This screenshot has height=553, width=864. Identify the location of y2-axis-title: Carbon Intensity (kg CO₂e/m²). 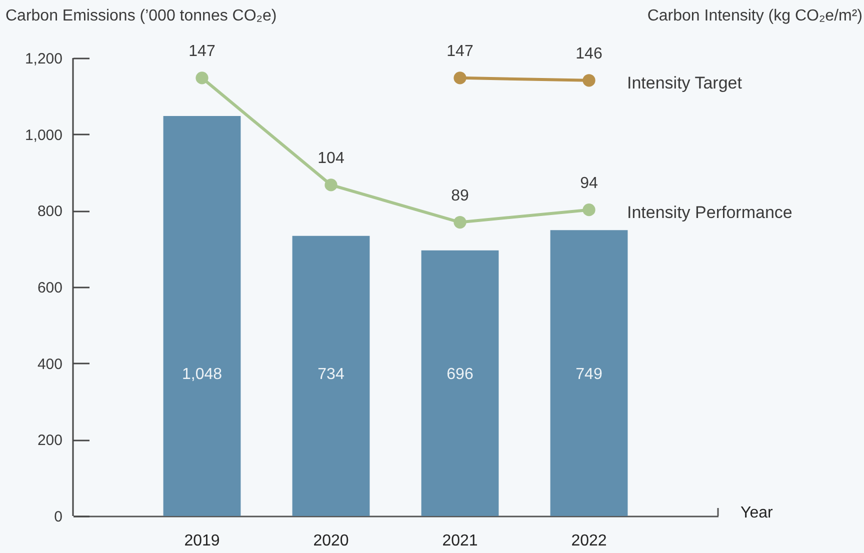
(754, 16).